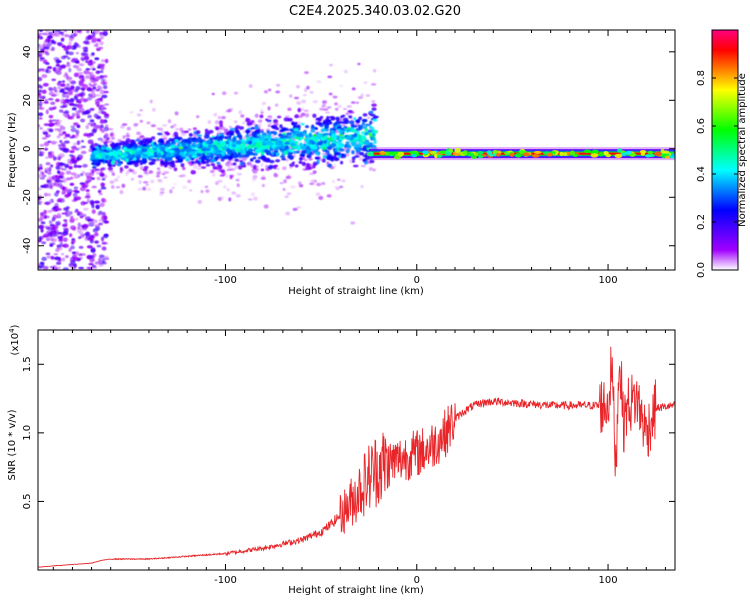 This screenshot has height=600, width=750. Describe the element at coordinates (701, 174) in the screenshot. I see `colorbar-tick-label: 0.4` at that location.